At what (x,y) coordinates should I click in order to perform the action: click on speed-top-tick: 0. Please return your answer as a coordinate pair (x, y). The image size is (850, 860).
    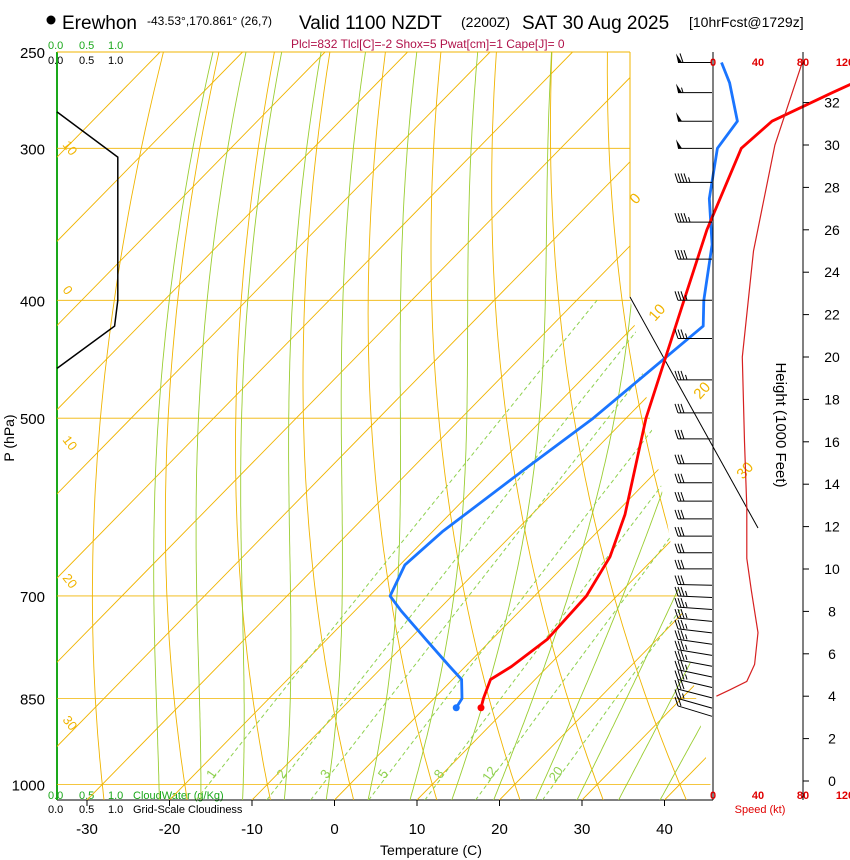
    Looking at the image, I should click on (713, 63).